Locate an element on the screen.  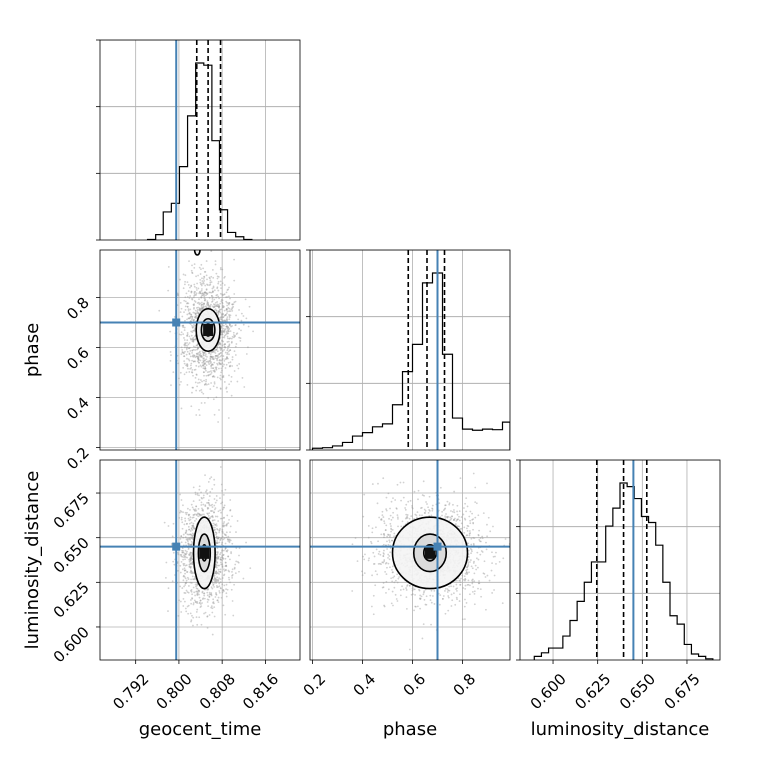
contour-level is located at coordinates (197, 253).